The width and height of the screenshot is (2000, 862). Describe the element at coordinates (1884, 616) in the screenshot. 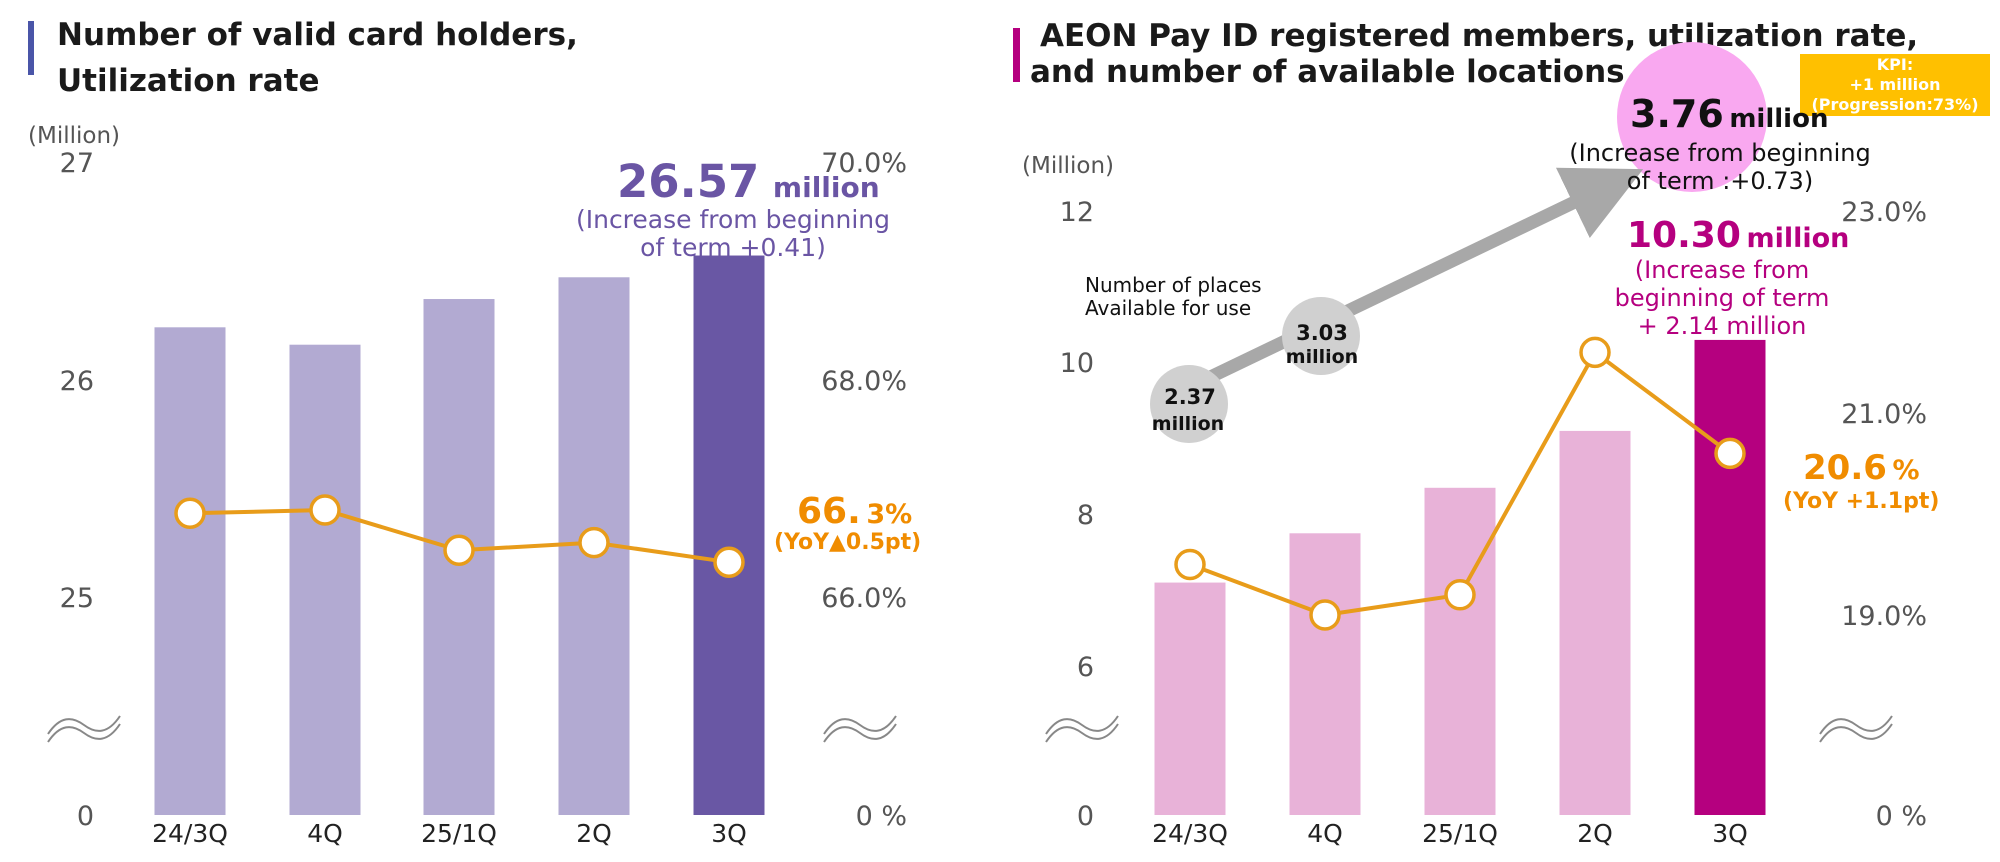

I see `right-y2-tick-label: 19.0%` at that location.